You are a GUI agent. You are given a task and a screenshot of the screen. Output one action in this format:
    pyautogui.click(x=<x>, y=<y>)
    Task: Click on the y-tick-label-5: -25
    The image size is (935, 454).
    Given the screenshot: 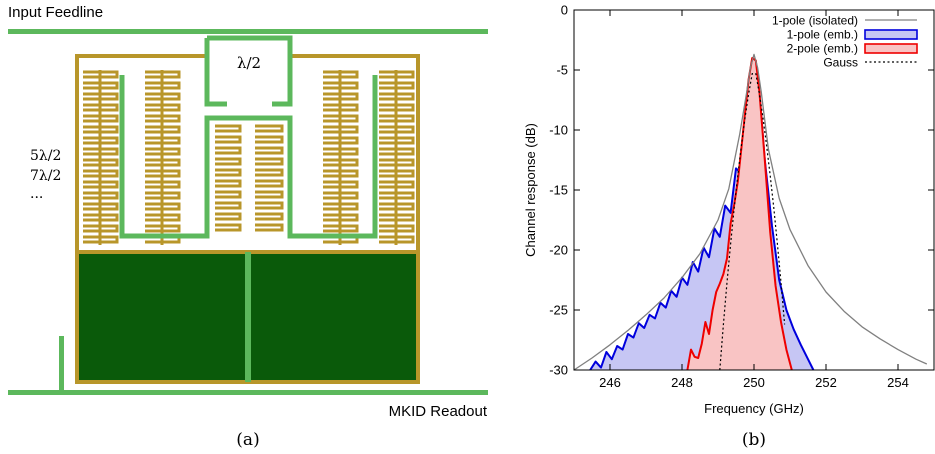 What is the action you would take?
    pyautogui.click(x=558, y=310)
    